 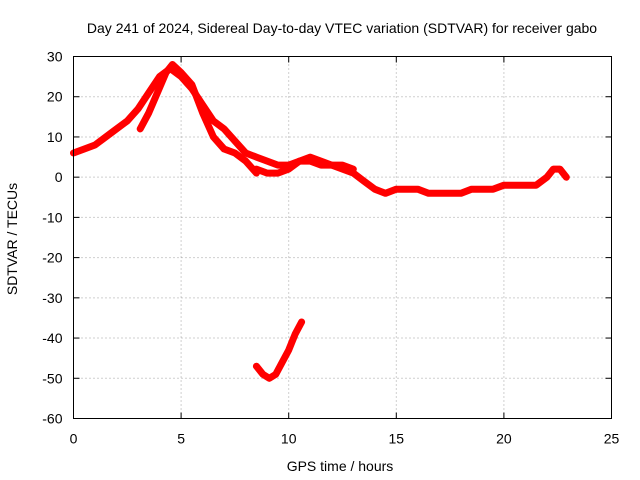 What do you see at coordinates (52, 378) in the screenshot?
I see `y-tick-label: -50` at bounding box center [52, 378].